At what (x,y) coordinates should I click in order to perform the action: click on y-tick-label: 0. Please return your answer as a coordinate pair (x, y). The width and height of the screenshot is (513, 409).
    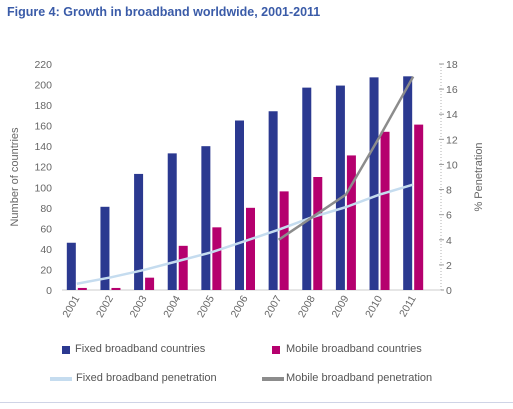
    Looking at the image, I should click on (49, 291).